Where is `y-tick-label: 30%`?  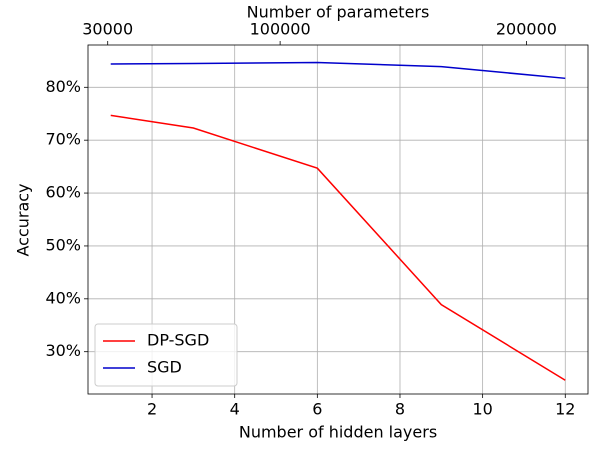
y-tick-label: 30% is located at coordinates (63, 350).